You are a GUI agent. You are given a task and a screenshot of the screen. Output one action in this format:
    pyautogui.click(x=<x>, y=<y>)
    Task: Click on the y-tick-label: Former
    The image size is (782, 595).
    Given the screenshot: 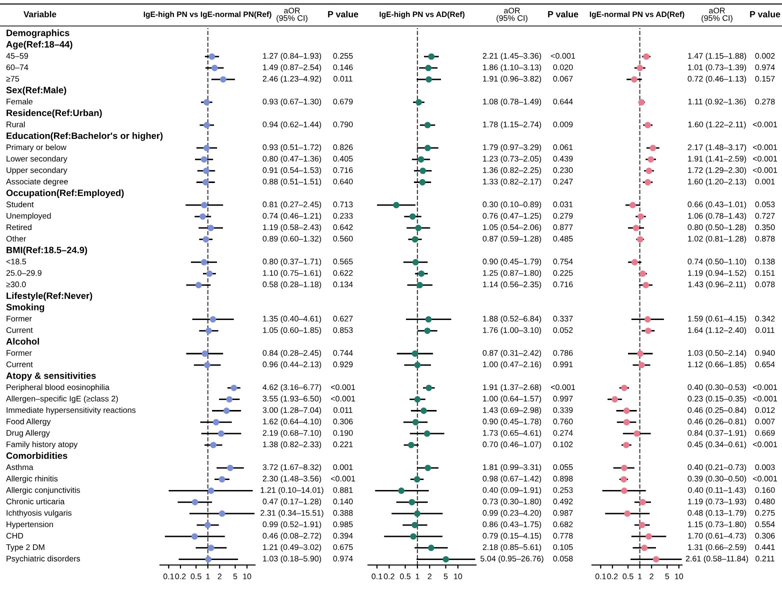 What is the action you would take?
    pyautogui.click(x=19, y=319)
    